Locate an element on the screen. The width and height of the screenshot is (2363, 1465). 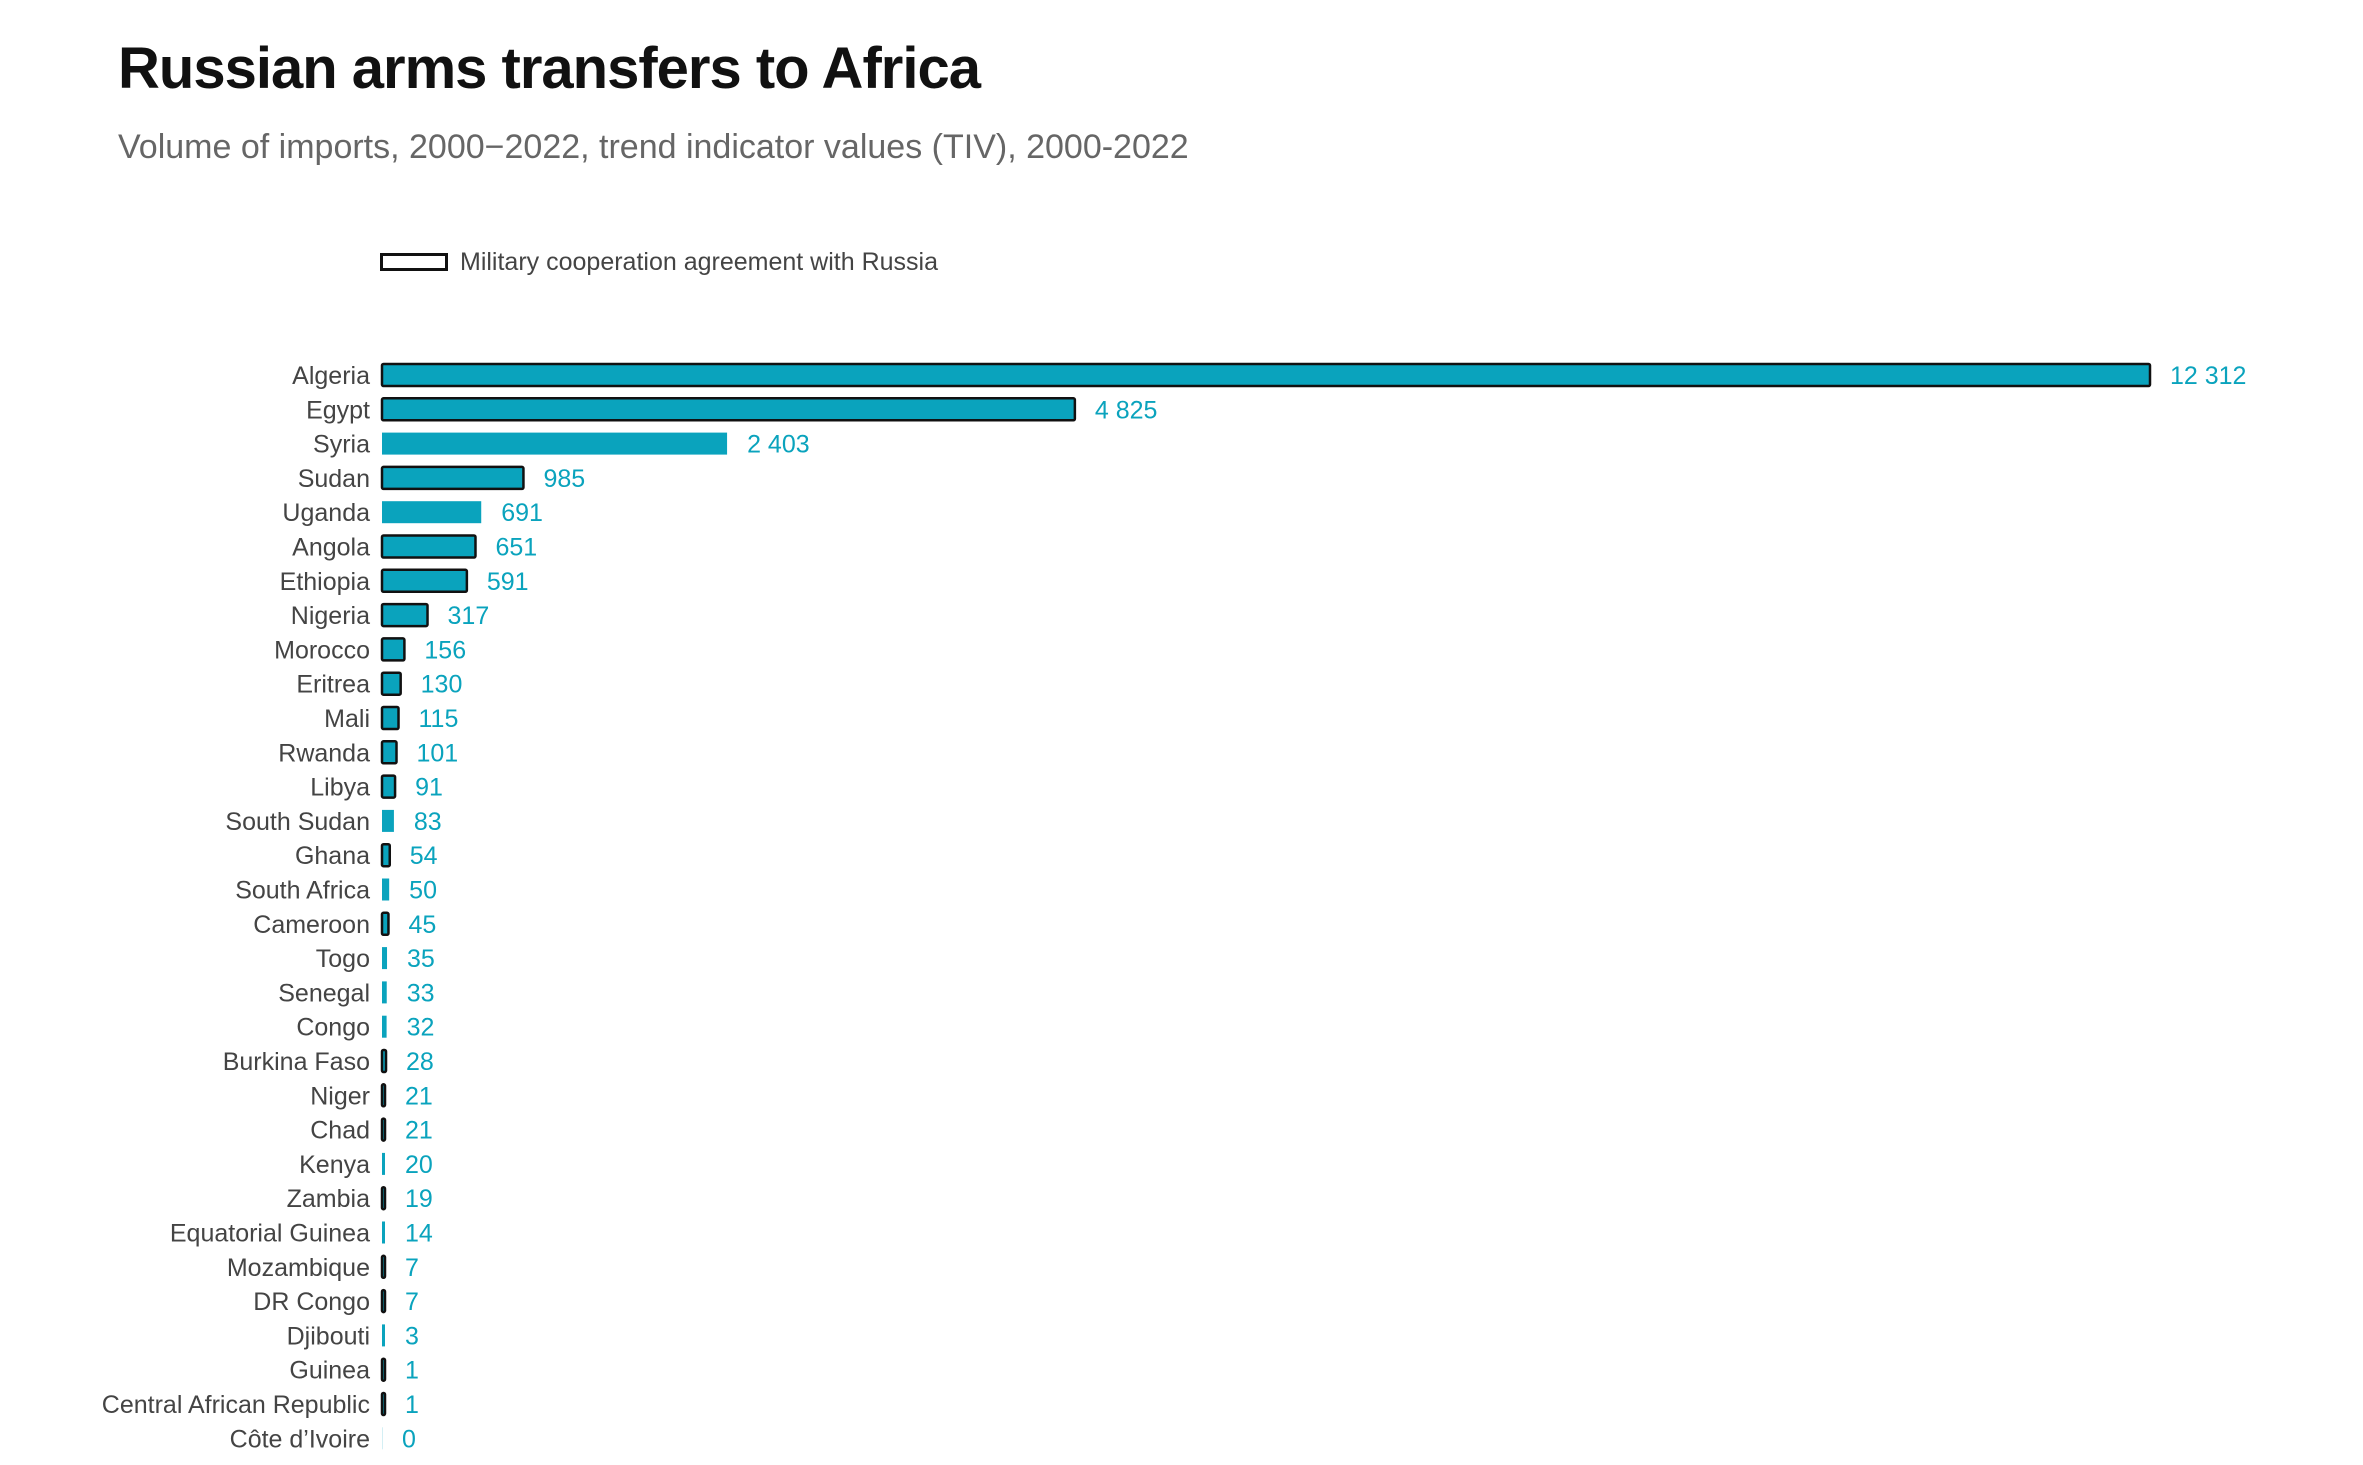
category-label: Egypt is located at coordinates (338, 410).